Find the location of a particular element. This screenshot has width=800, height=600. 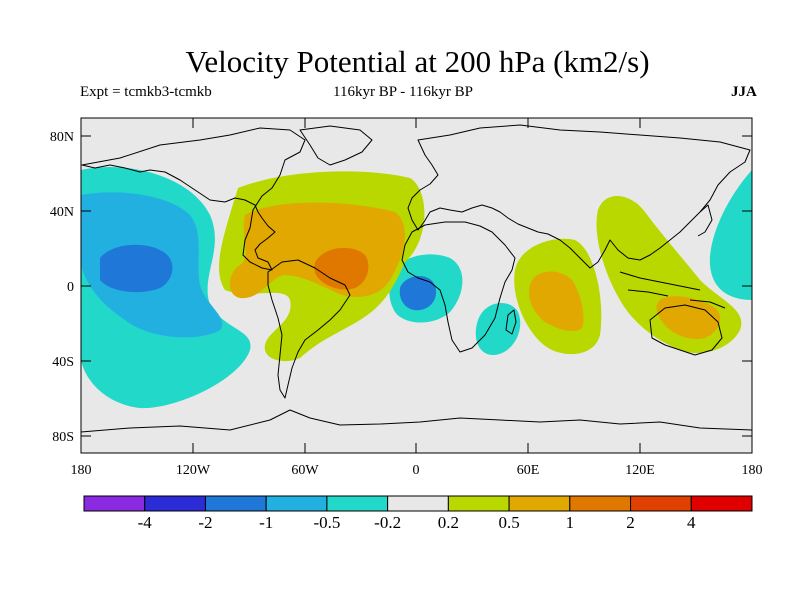

colorbar-label: -0.5 is located at coordinates (326, 522).